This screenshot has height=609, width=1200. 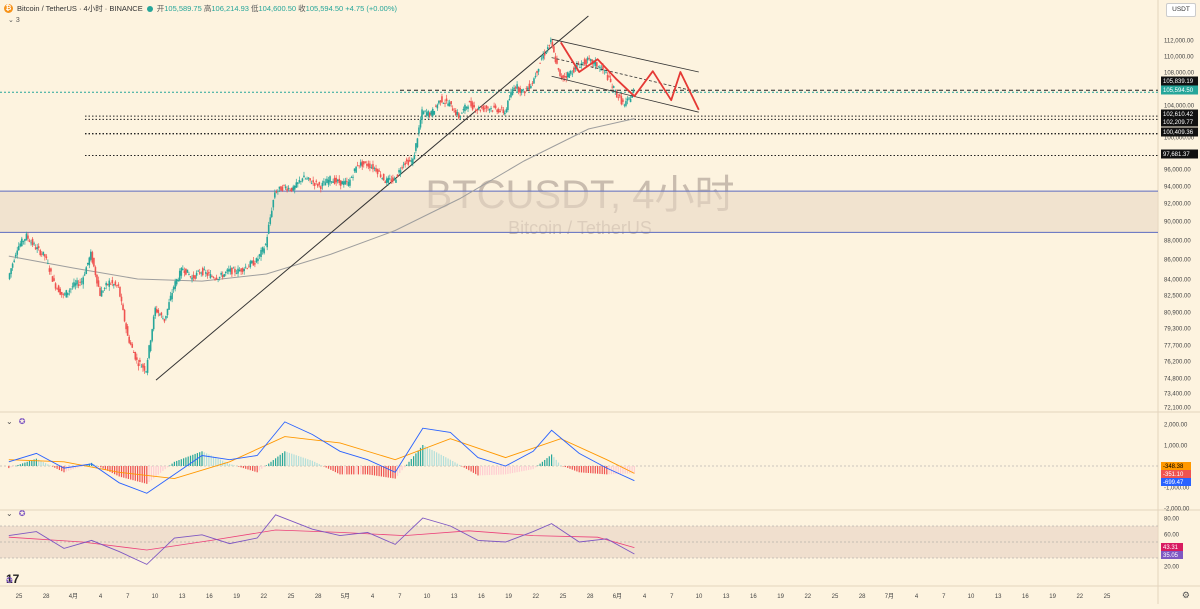 I want to click on gear-icon: ⚙, so click(x=1186, y=595).